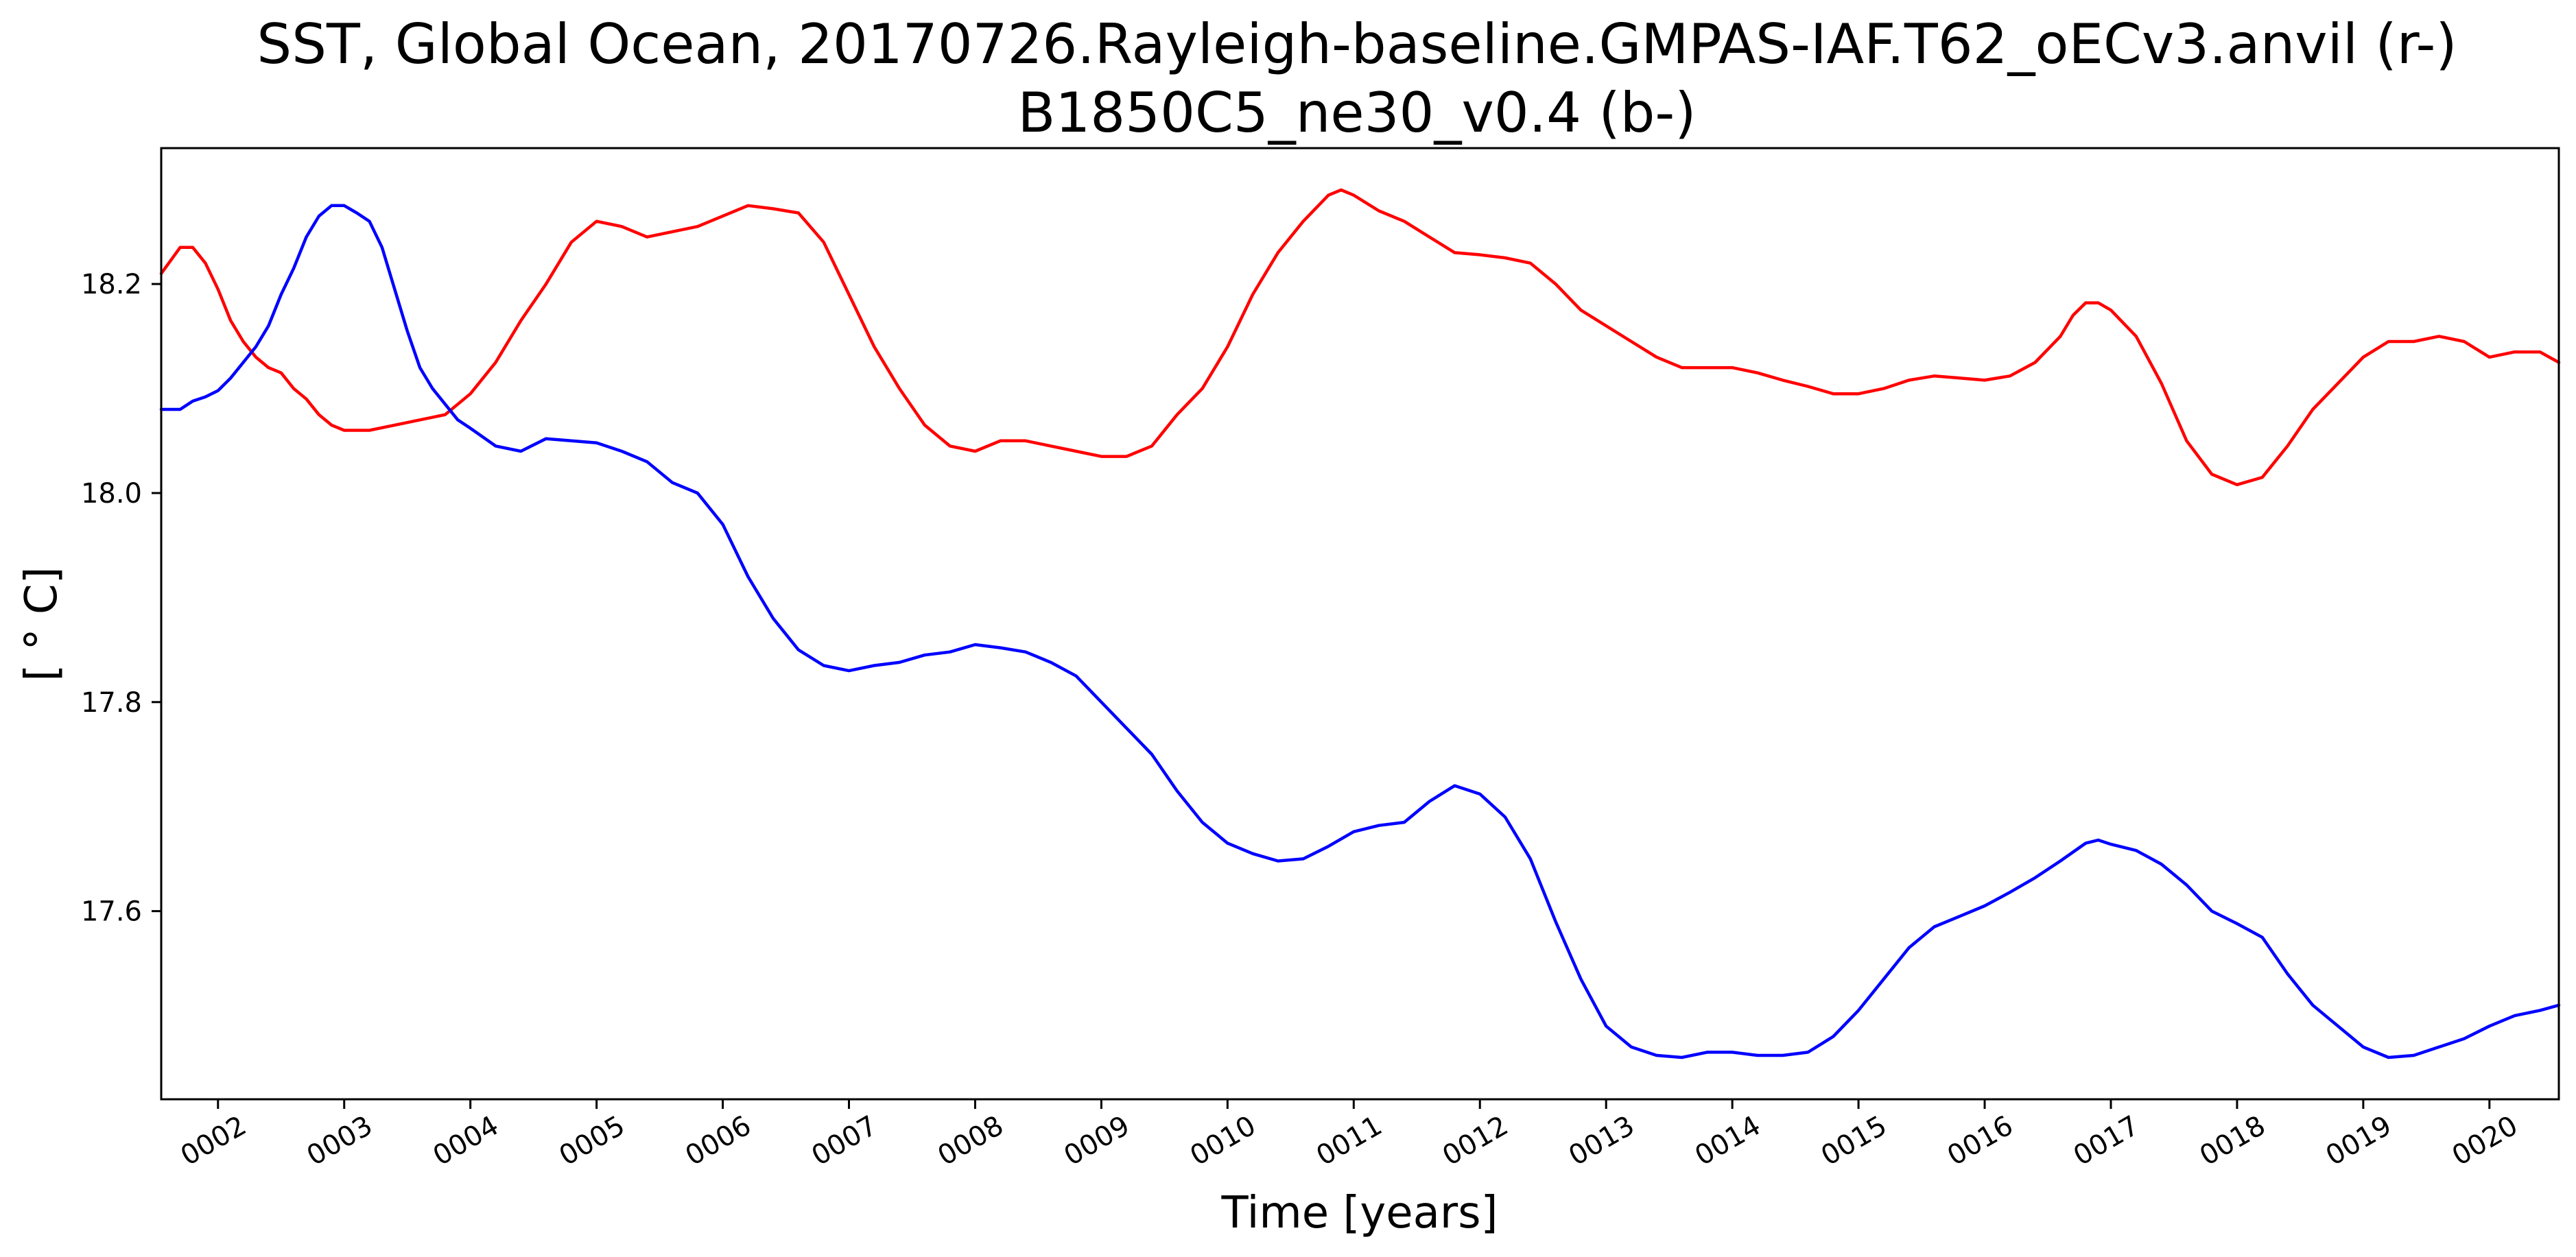  What do you see at coordinates (1601, 1141) in the screenshot?
I see `x-tick-label: 0013` at bounding box center [1601, 1141].